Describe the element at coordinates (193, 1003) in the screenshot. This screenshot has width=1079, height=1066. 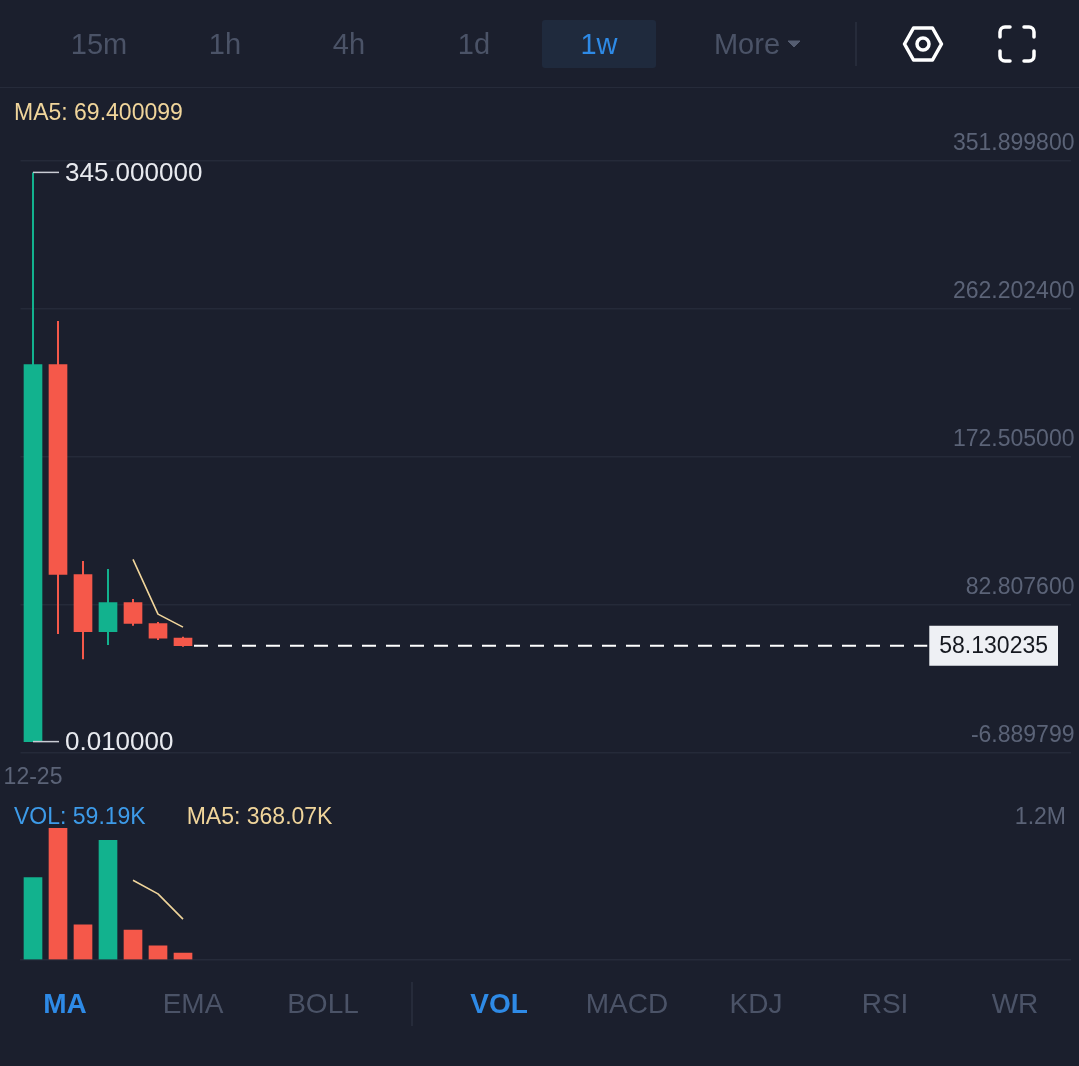
I see `category-label: EMA` at that location.